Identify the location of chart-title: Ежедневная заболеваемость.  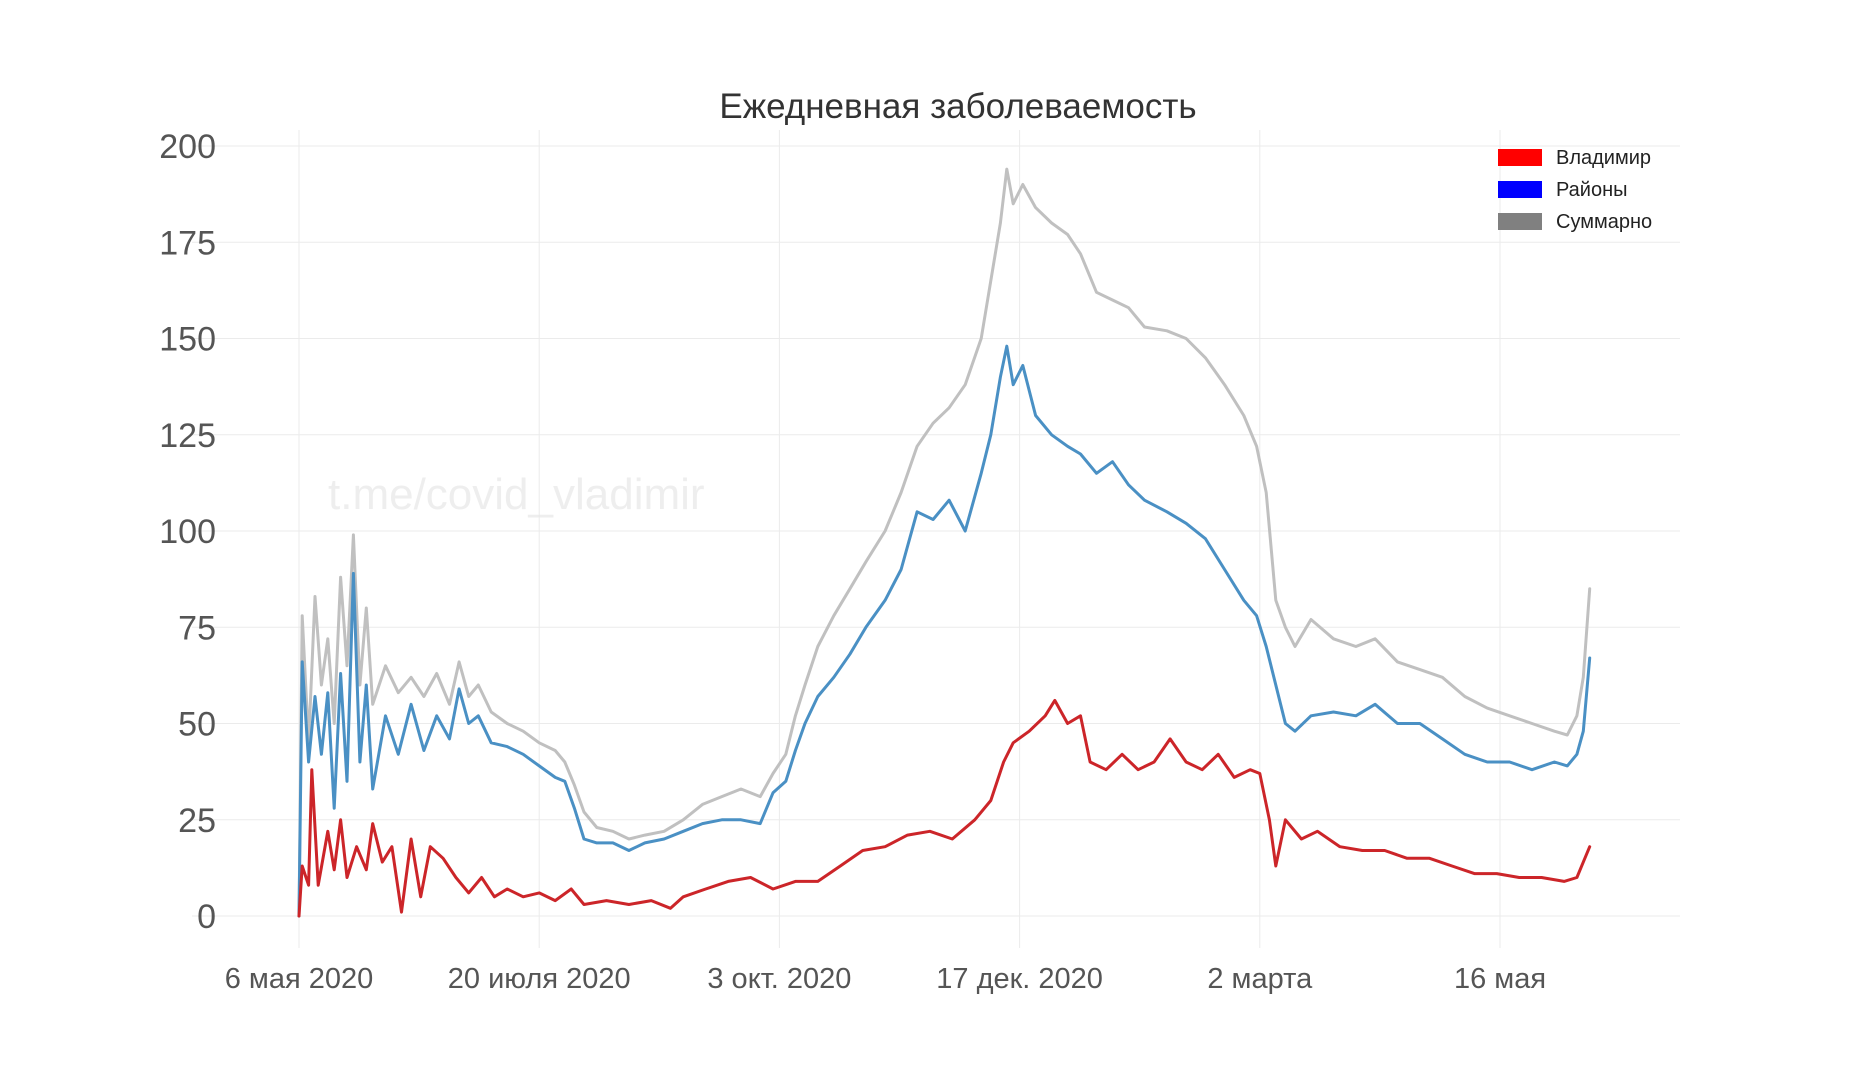
(957, 106).